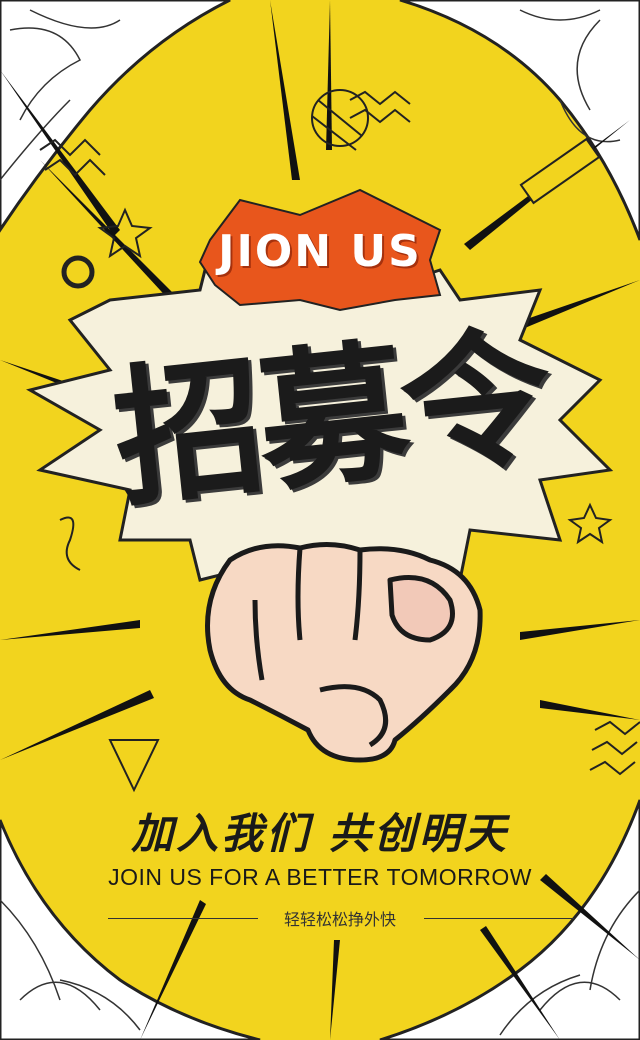  What do you see at coordinates (320, 833) in the screenshot?
I see `slogan-chinese: 加入我们 共创明天` at bounding box center [320, 833].